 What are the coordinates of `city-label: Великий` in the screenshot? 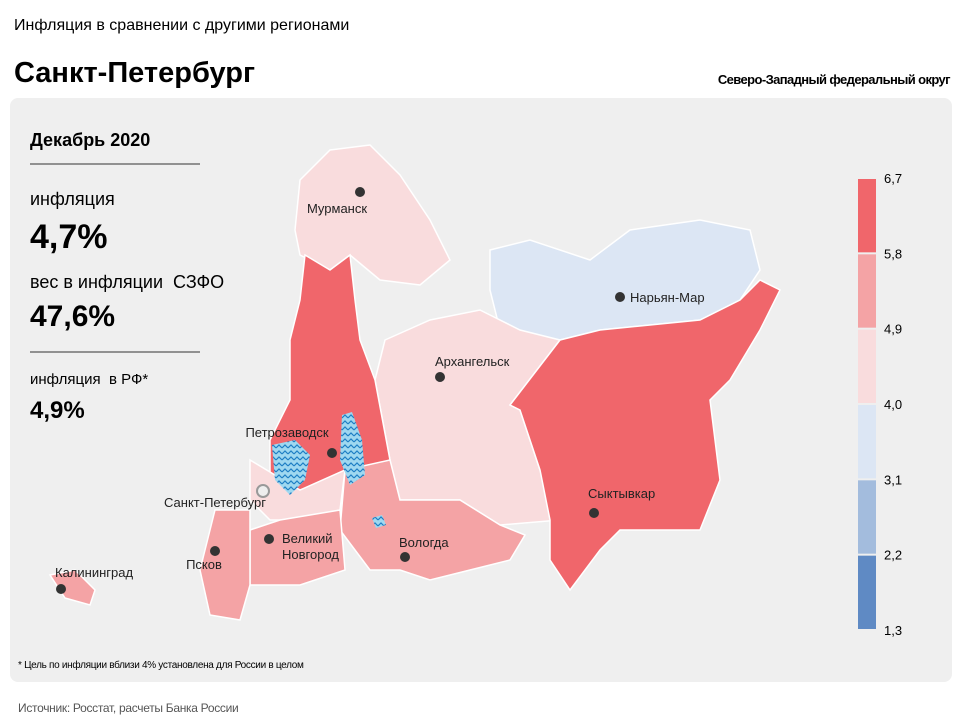 It's located at (307, 538).